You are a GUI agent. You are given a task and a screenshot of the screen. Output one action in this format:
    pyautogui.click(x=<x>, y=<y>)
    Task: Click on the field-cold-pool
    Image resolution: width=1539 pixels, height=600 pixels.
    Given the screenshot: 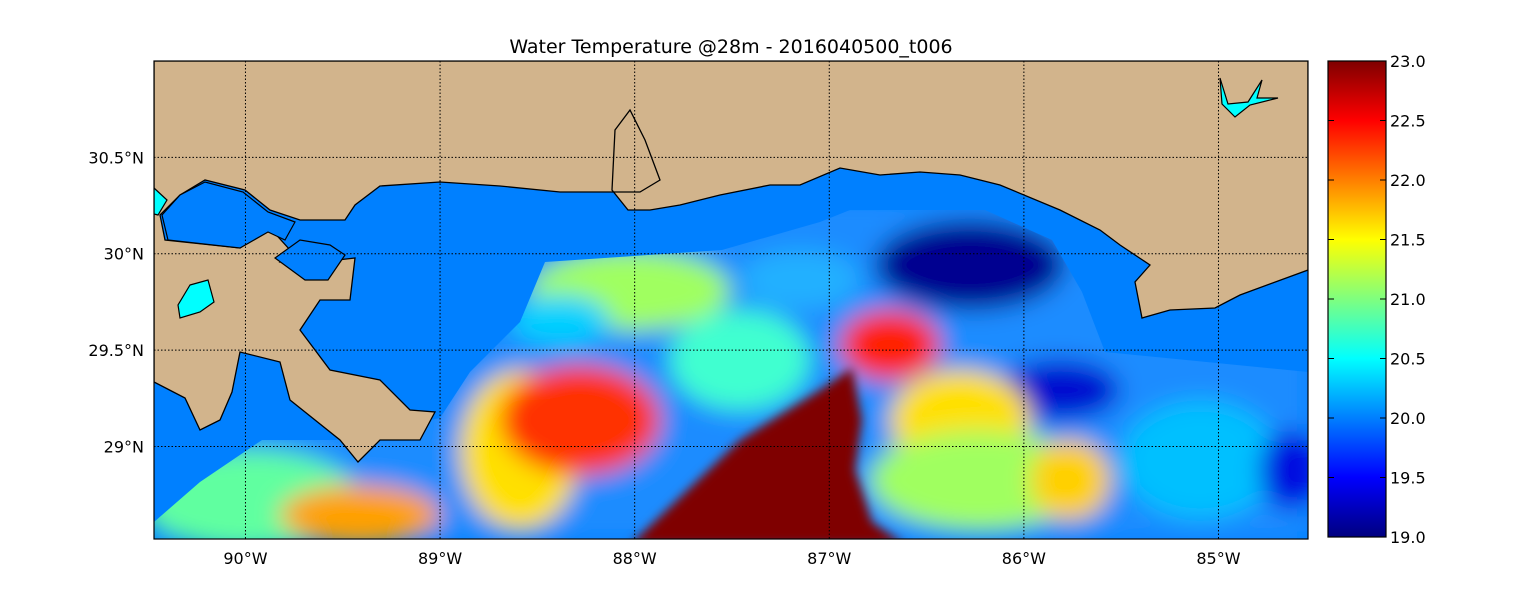 What is the action you would take?
    pyautogui.click(x=970, y=265)
    